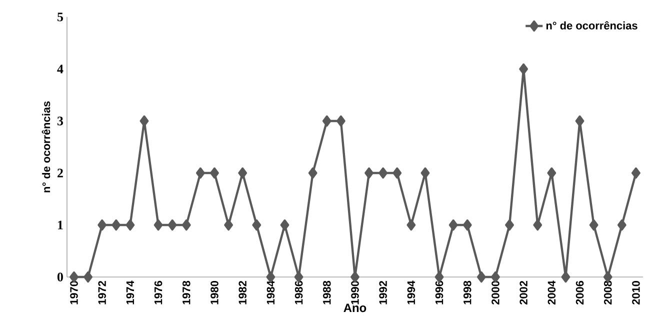  Describe the element at coordinates (60, 173) in the screenshot. I see `y-tick-label: 2` at that location.